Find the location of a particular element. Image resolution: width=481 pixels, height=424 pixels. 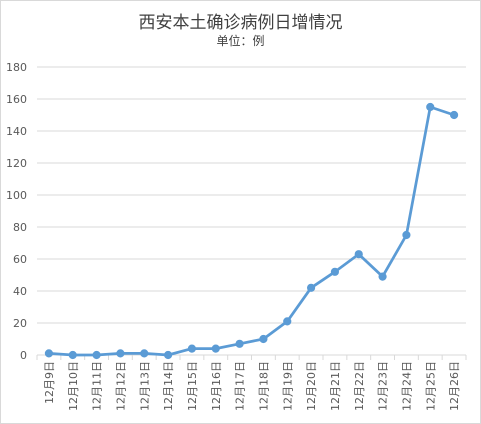

chart-subtitle: 单位：例 is located at coordinates (240, 41).